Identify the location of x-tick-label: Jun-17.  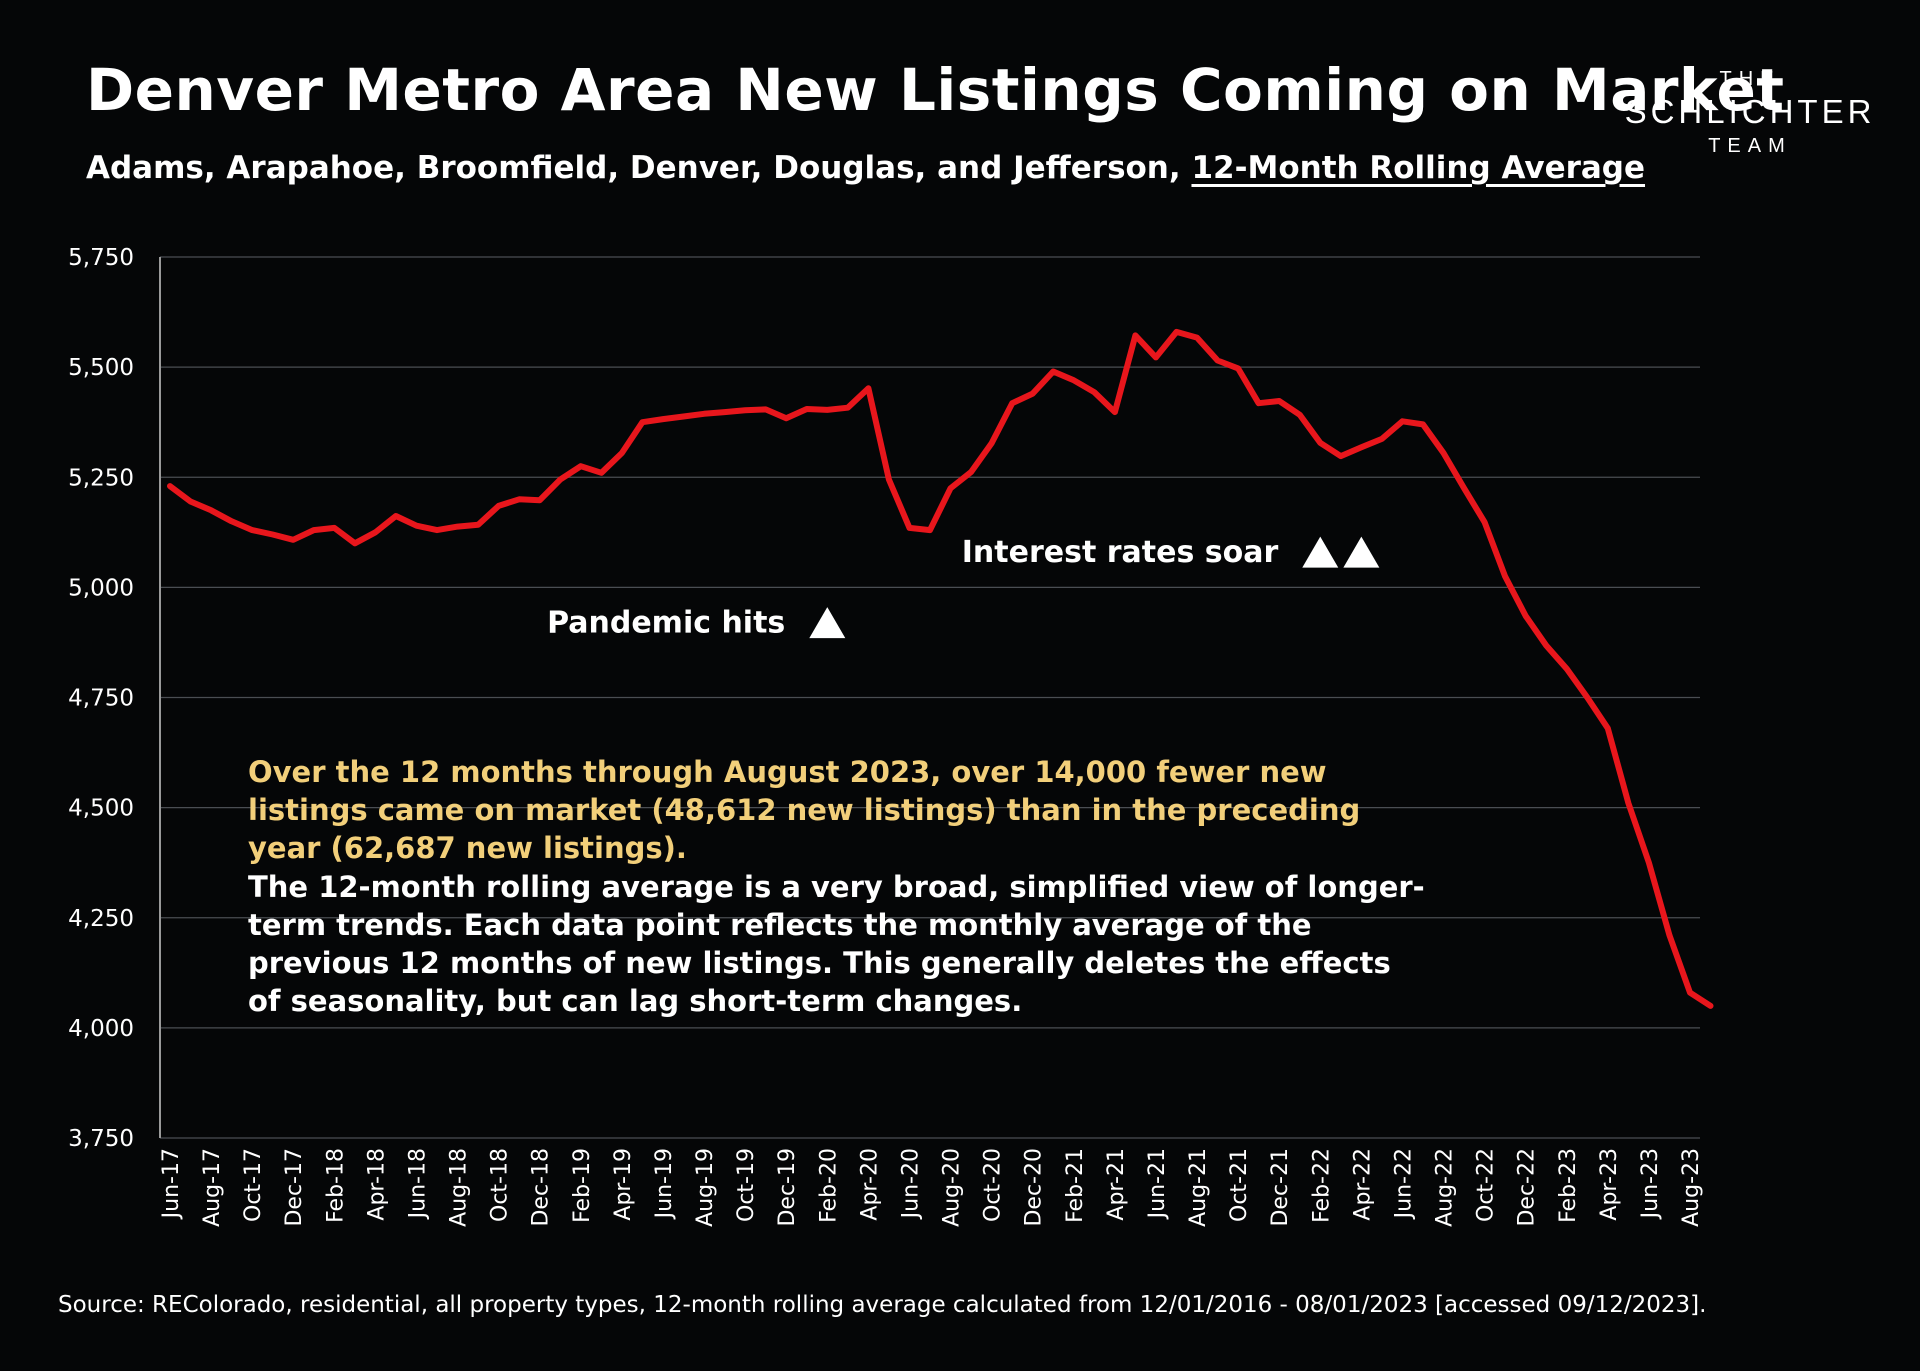
(171, 1184).